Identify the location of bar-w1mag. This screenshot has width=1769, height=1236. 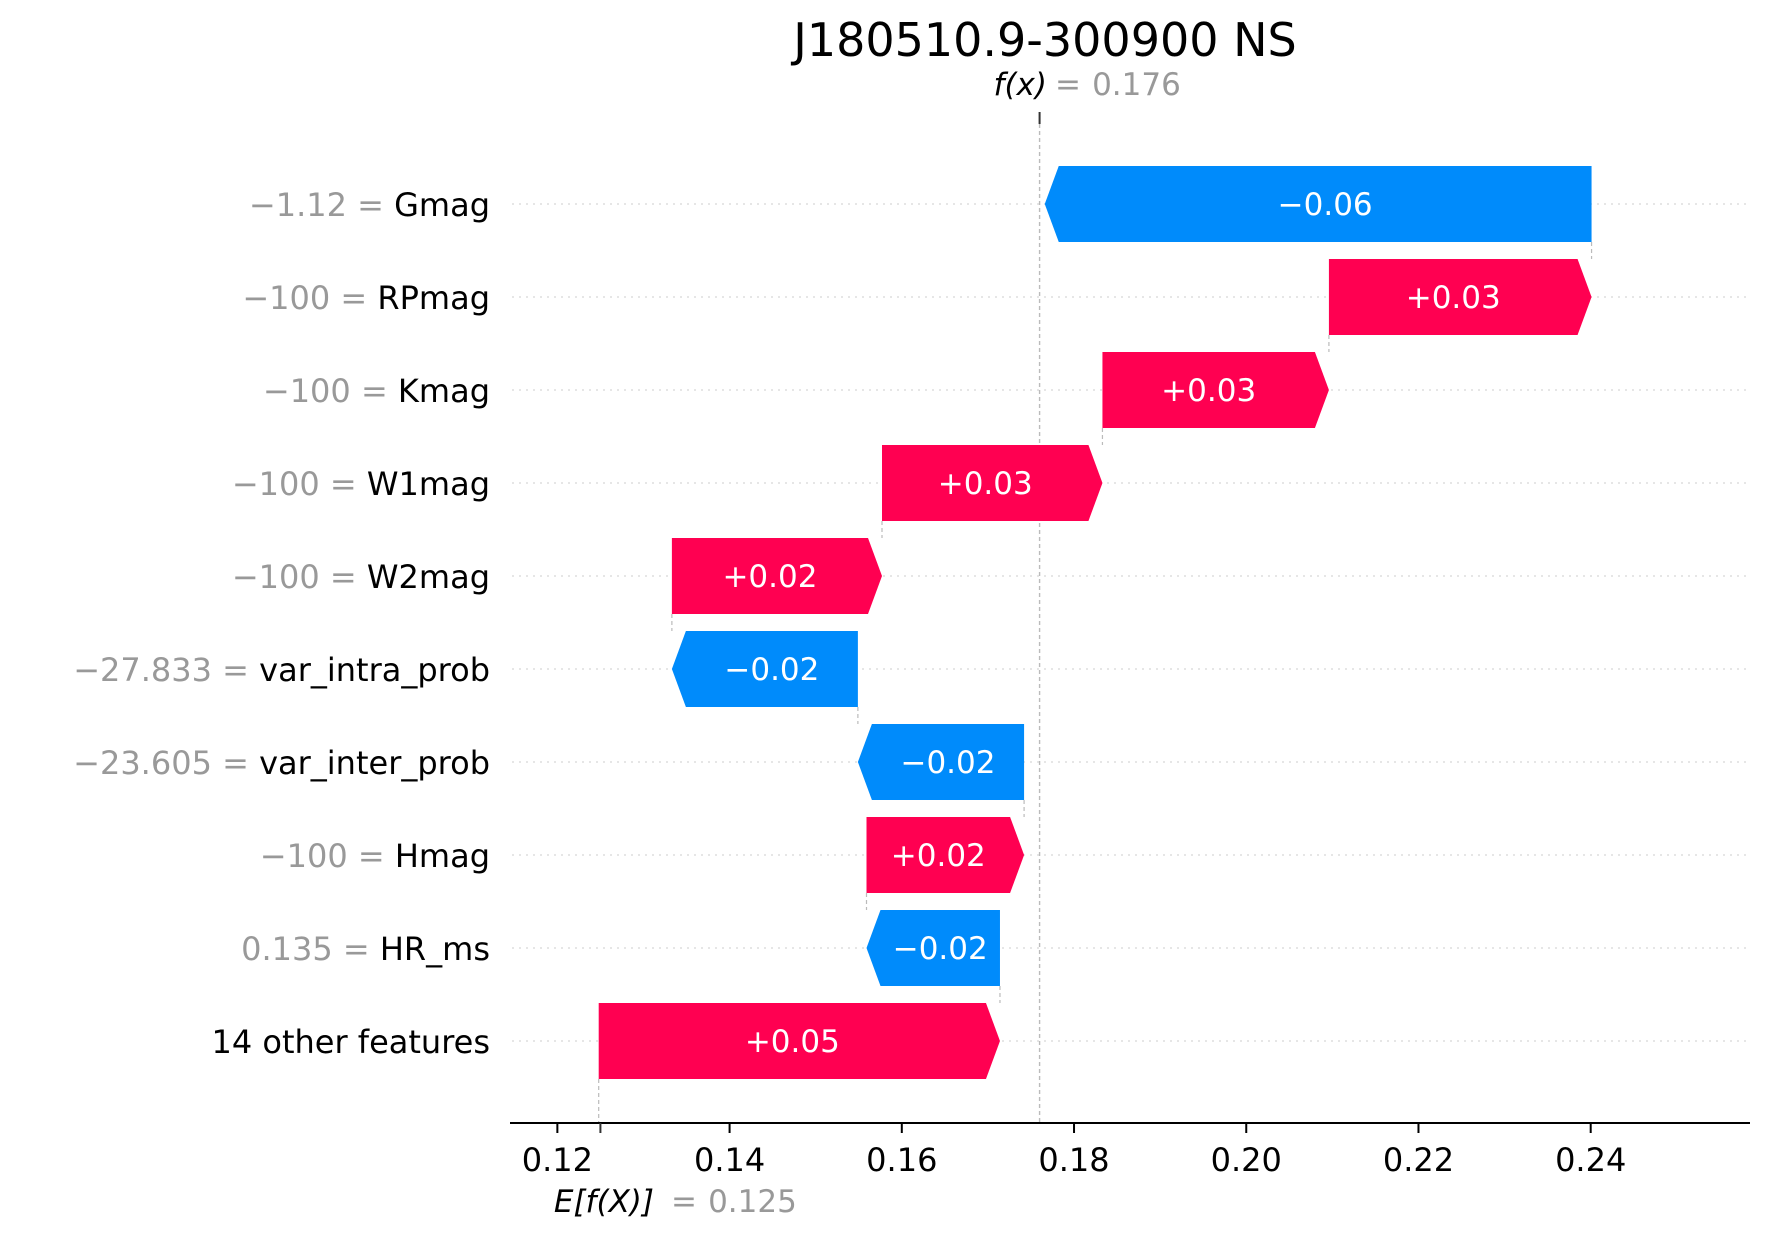
(992, 483).